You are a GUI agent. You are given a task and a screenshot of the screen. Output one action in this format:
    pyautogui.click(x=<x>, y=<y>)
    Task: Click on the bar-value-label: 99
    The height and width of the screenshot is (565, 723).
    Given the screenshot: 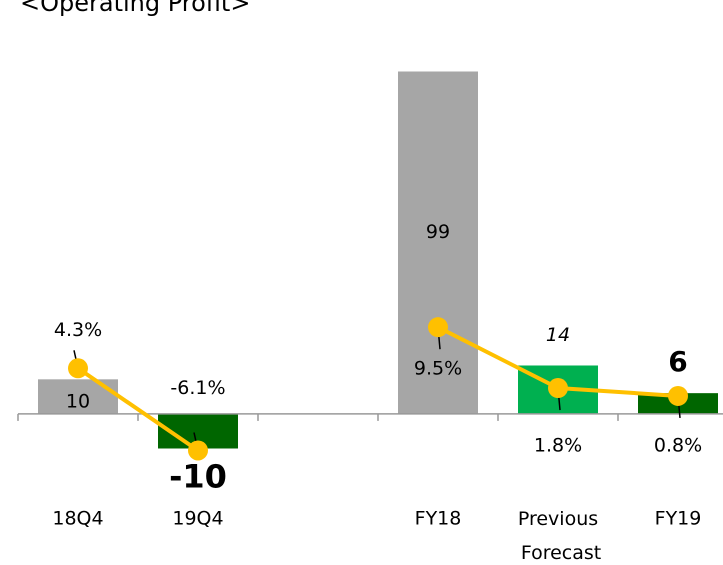 What is the action you would take?
    pyautogui.click(x=438, y=232)
    